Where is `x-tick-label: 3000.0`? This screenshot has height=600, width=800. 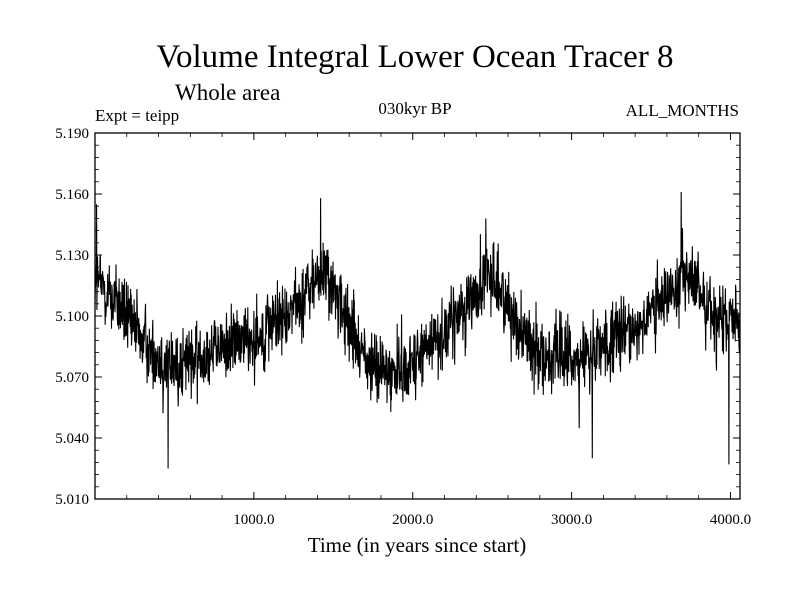
x-tick-label: 3000.0 is located at coordinates (571, 520).